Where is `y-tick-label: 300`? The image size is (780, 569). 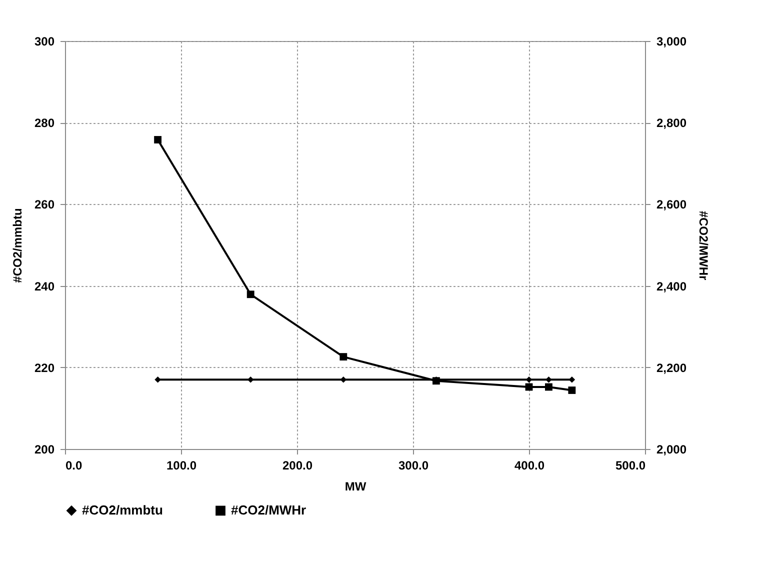 y-tick-label: 300 is located at coordinates (44, 41).